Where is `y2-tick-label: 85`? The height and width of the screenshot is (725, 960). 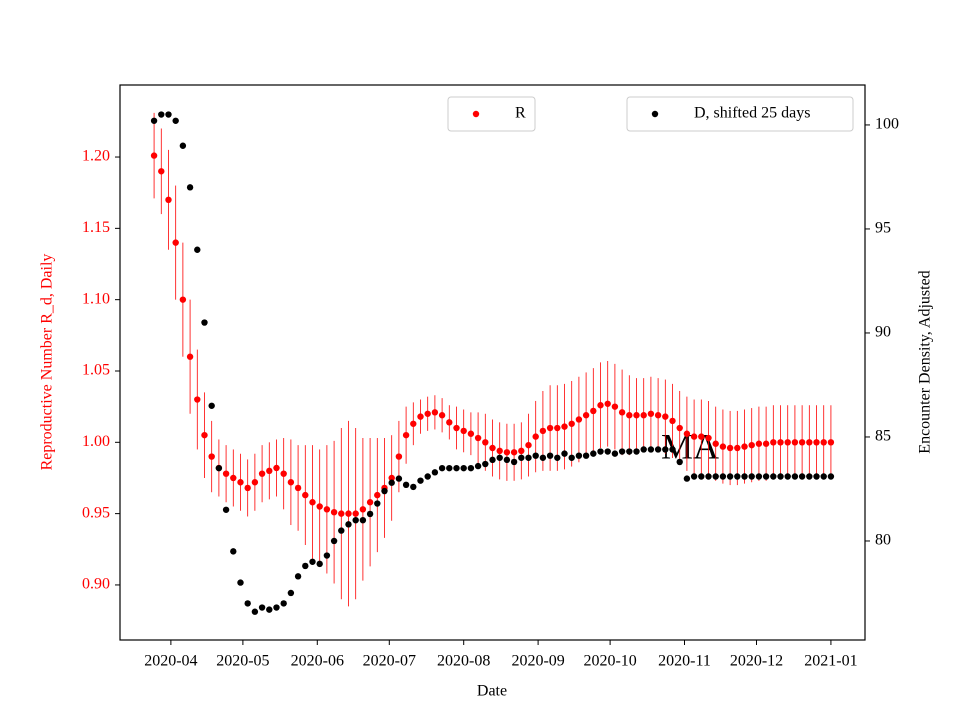
y2-tick-label: 85 is located at coordinates (883, 436).